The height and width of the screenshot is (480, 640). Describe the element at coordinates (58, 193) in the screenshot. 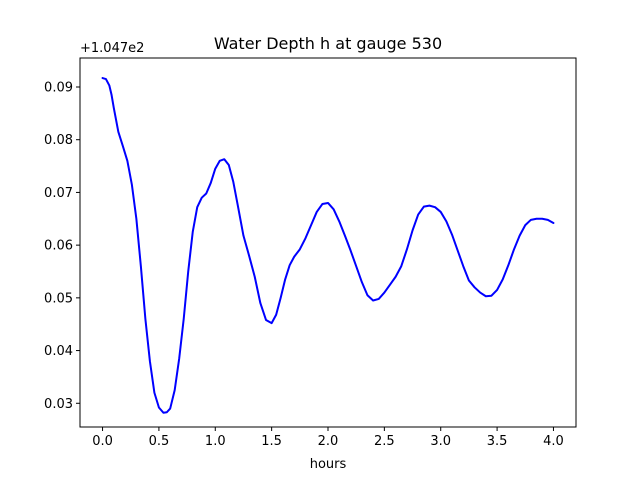

I see `y-tick-label: 0.07` at that location.